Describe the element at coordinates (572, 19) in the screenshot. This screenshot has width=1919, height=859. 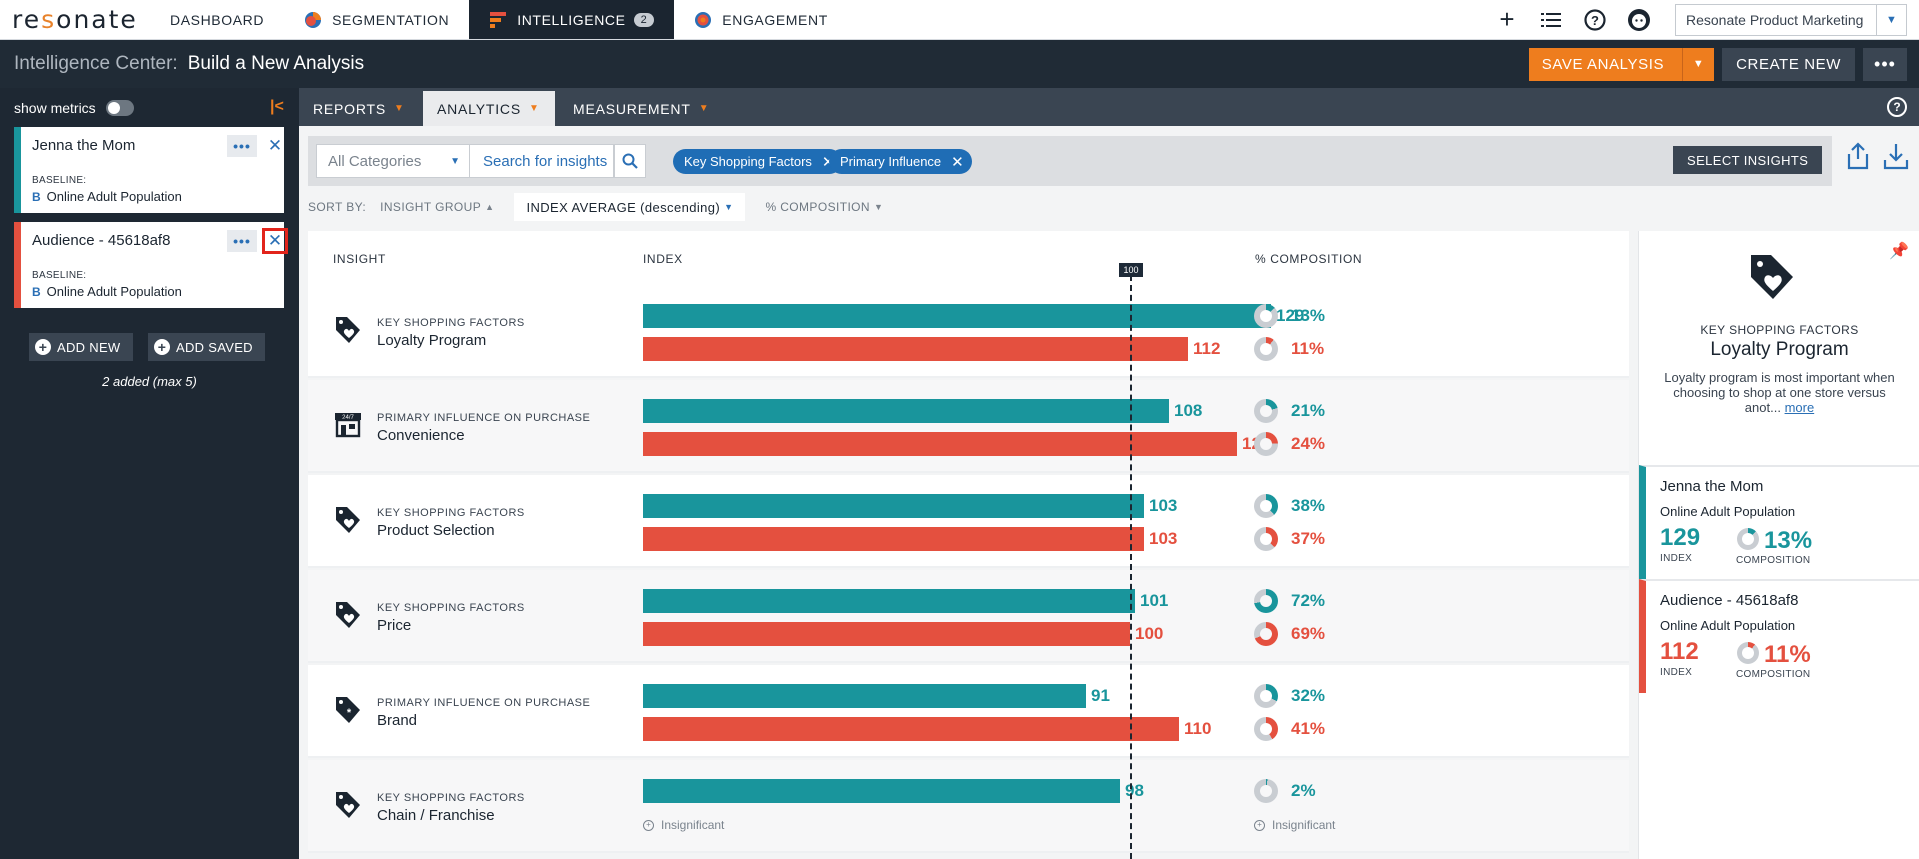
I see `nav-tab-intelligence: INTELLIGENCE 2` at that location.